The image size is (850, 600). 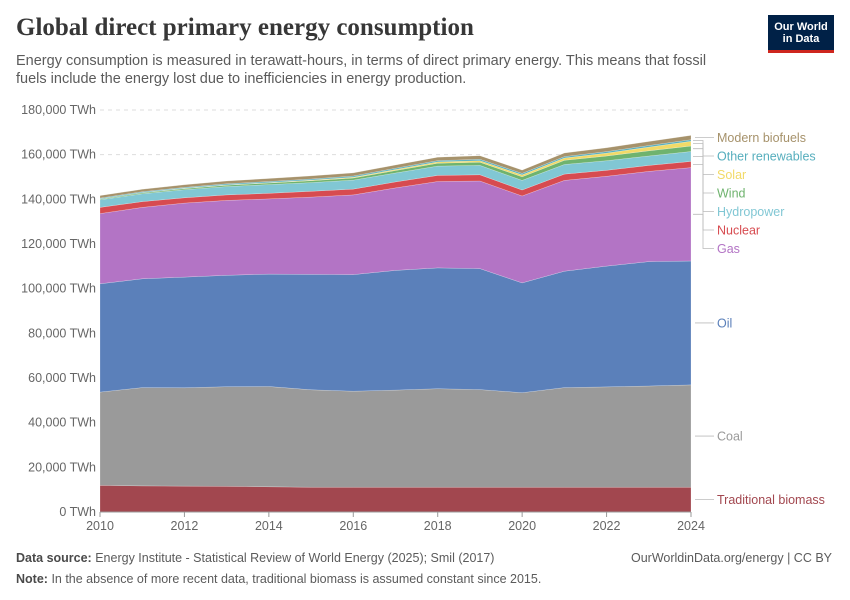 What do you see at coordinates (58, 199) in the screenshot?
I see `y-tick-label: 140,000 TWh` at bounding box center [58, 199].